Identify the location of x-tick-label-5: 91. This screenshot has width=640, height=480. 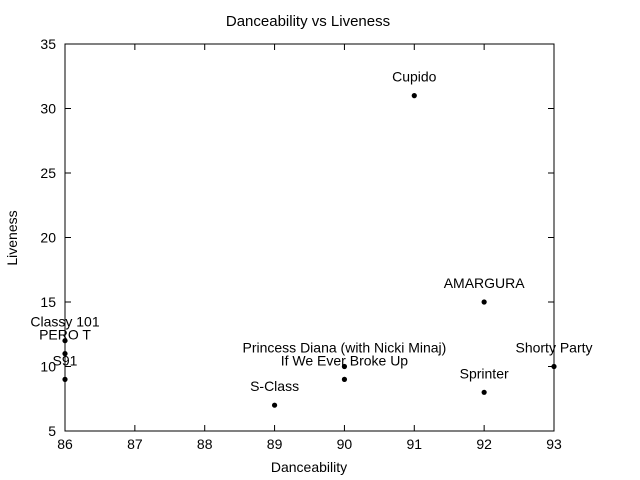
(414, 444).